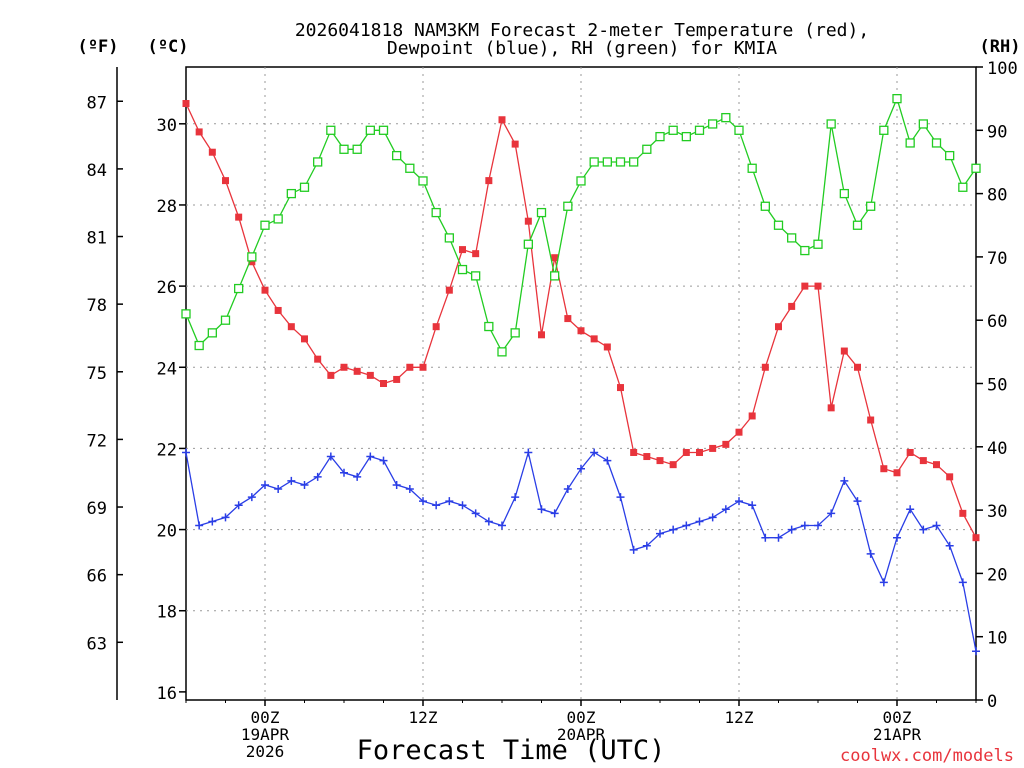  Describe the element at coordinates (97, 441) in the screenshot. I see `fahrenheit-tick-label: 72` at that location.